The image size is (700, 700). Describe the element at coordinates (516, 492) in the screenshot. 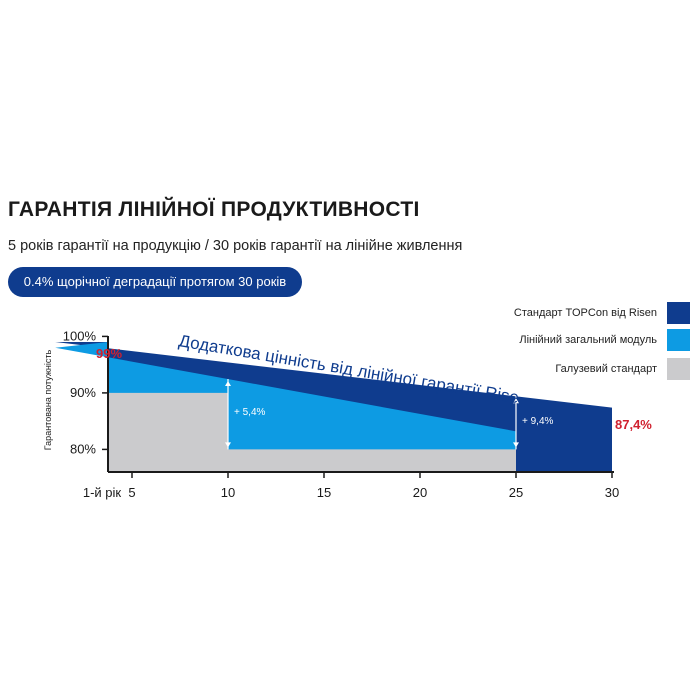

I see `x-tick-label: 25` at that location.